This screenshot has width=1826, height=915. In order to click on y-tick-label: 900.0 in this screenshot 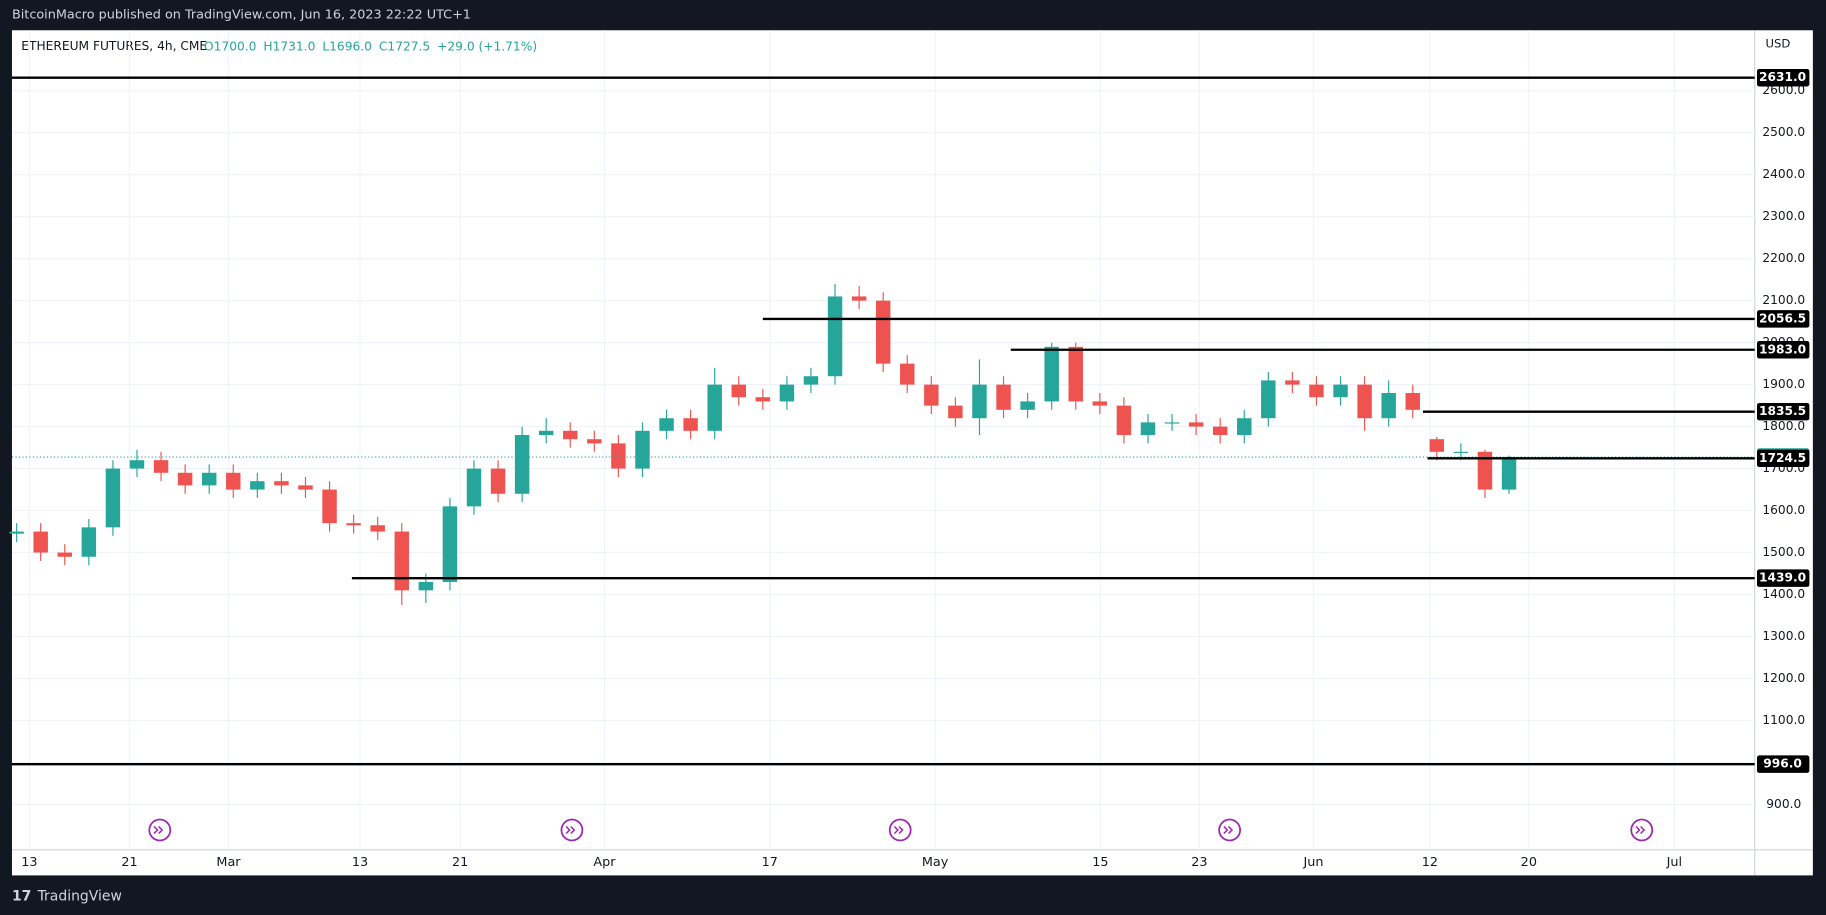, I will do `click(1783, 804)`.